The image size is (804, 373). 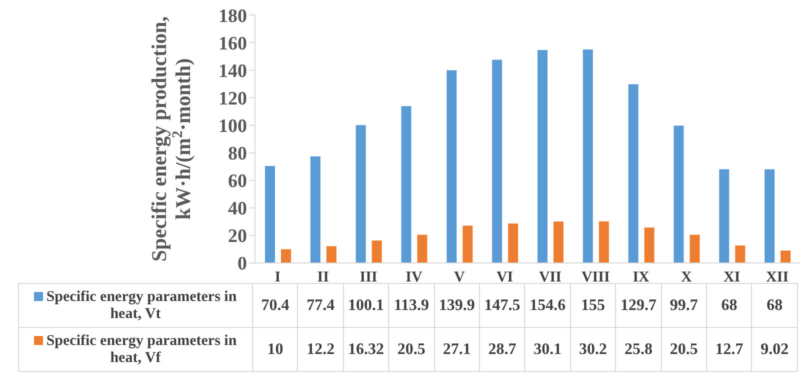 I want to click on data-label: 129.7, so click(x=638, y=305).